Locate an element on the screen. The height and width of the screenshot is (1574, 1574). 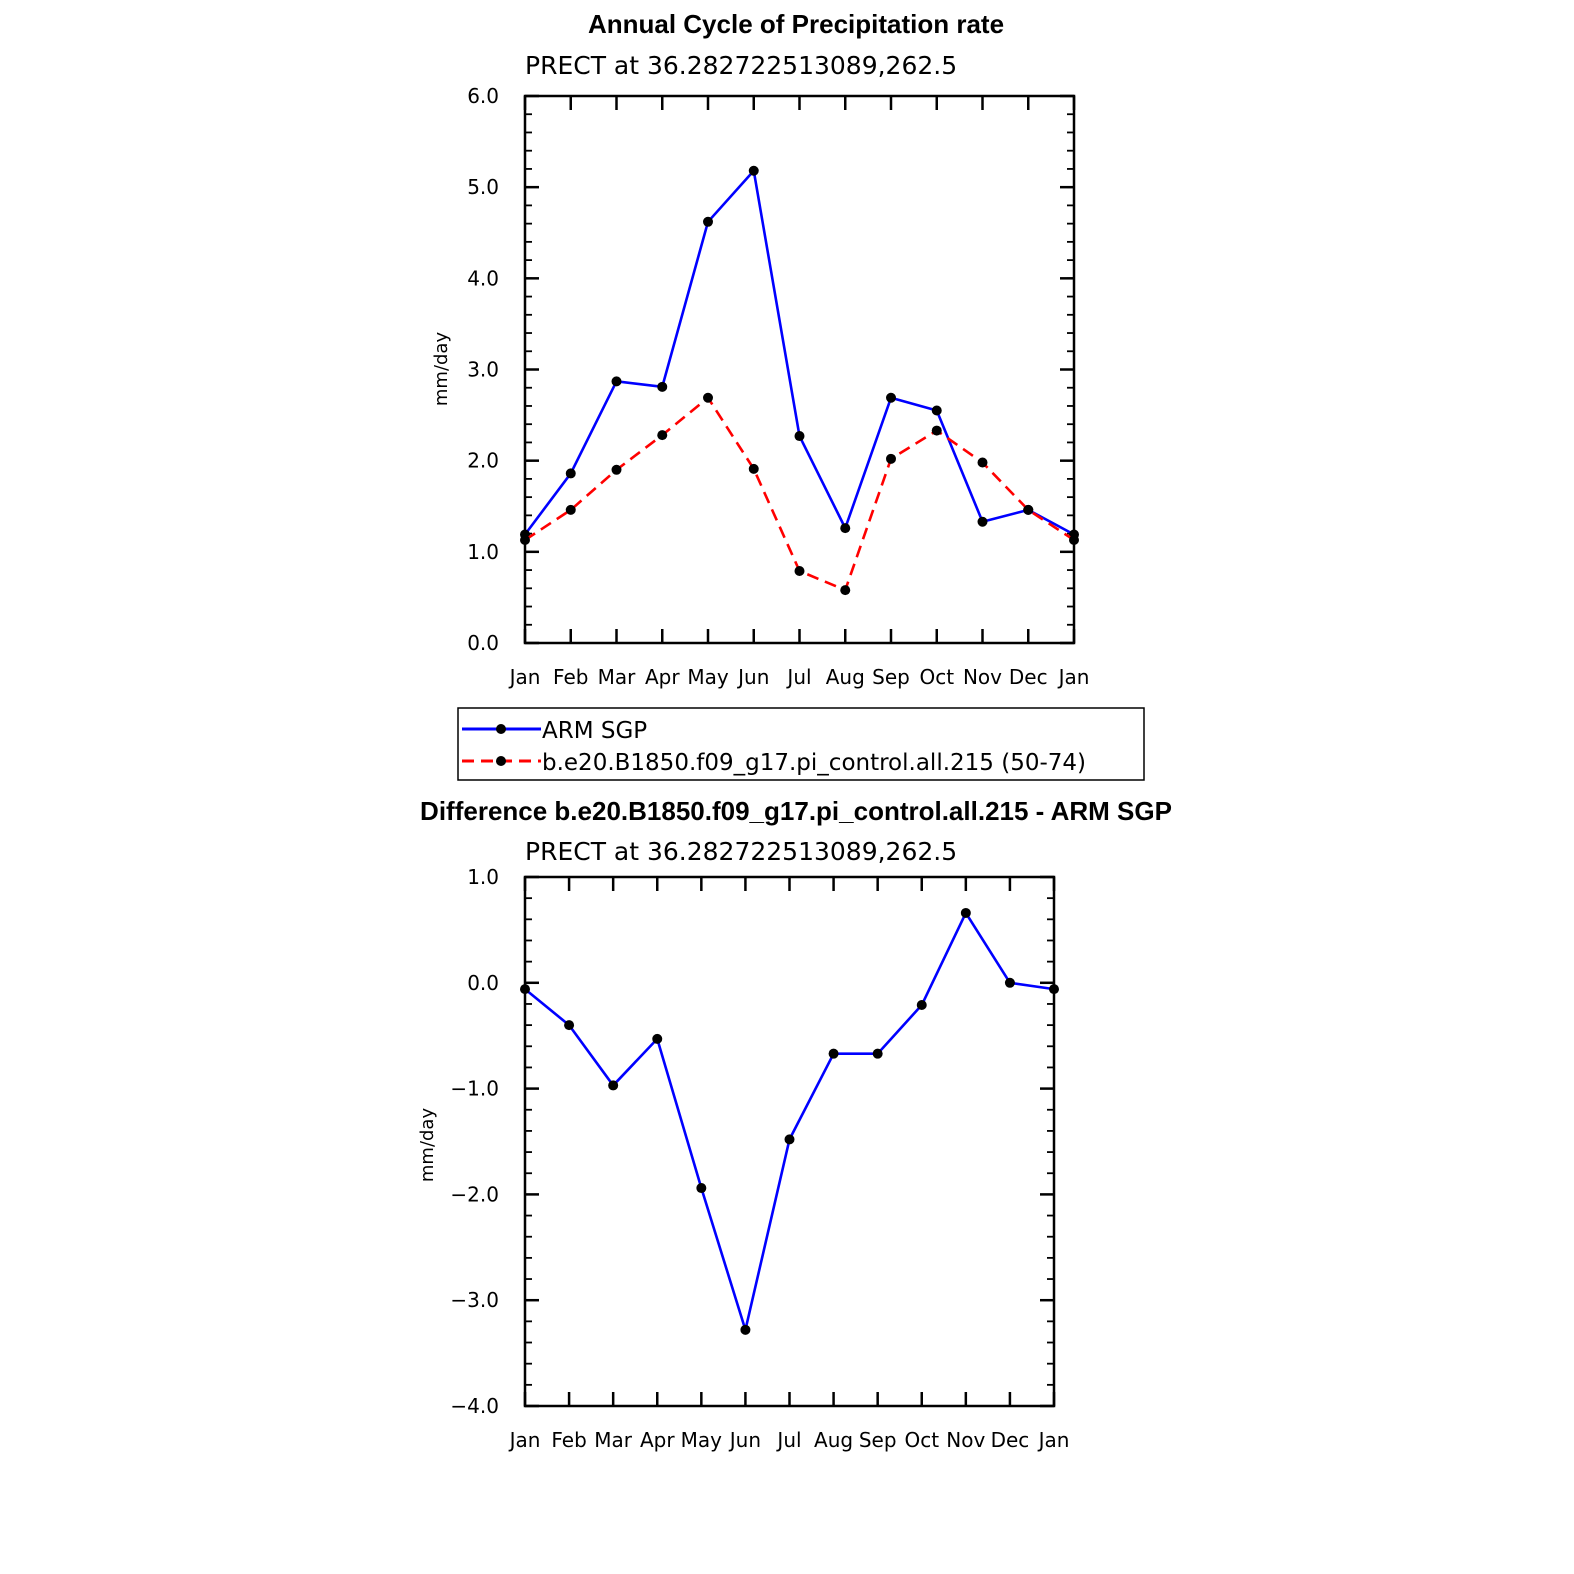
x-tick-label-top: Oct is located at coordinates (936, 677).